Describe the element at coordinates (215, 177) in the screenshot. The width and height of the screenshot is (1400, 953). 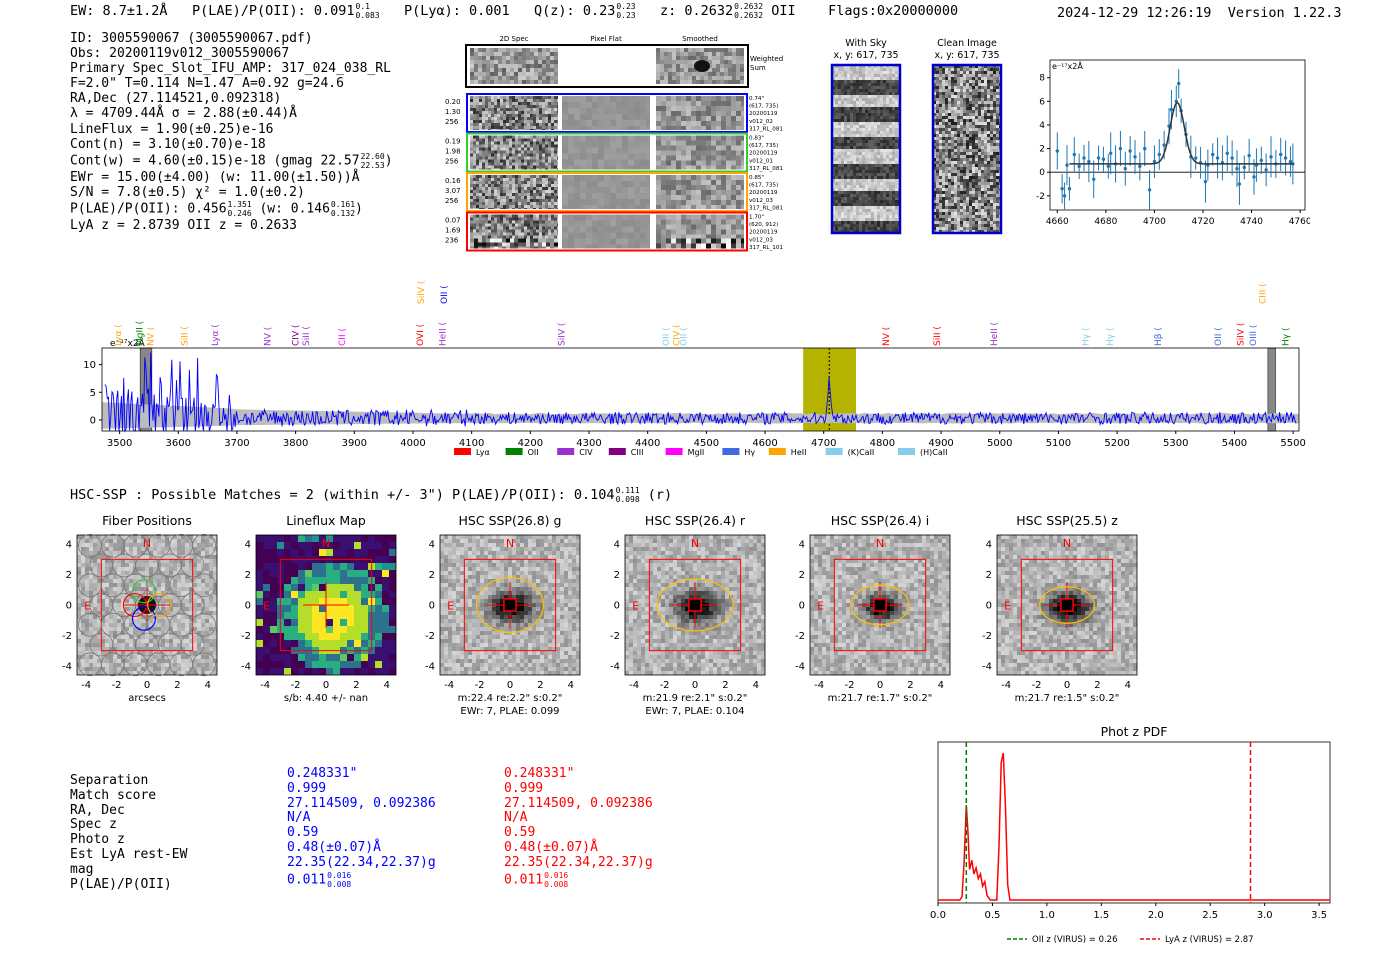
I see `info-ewr: EWr = 15.00(±4.00) (w: 11.00(±1.50))Å` at that location.